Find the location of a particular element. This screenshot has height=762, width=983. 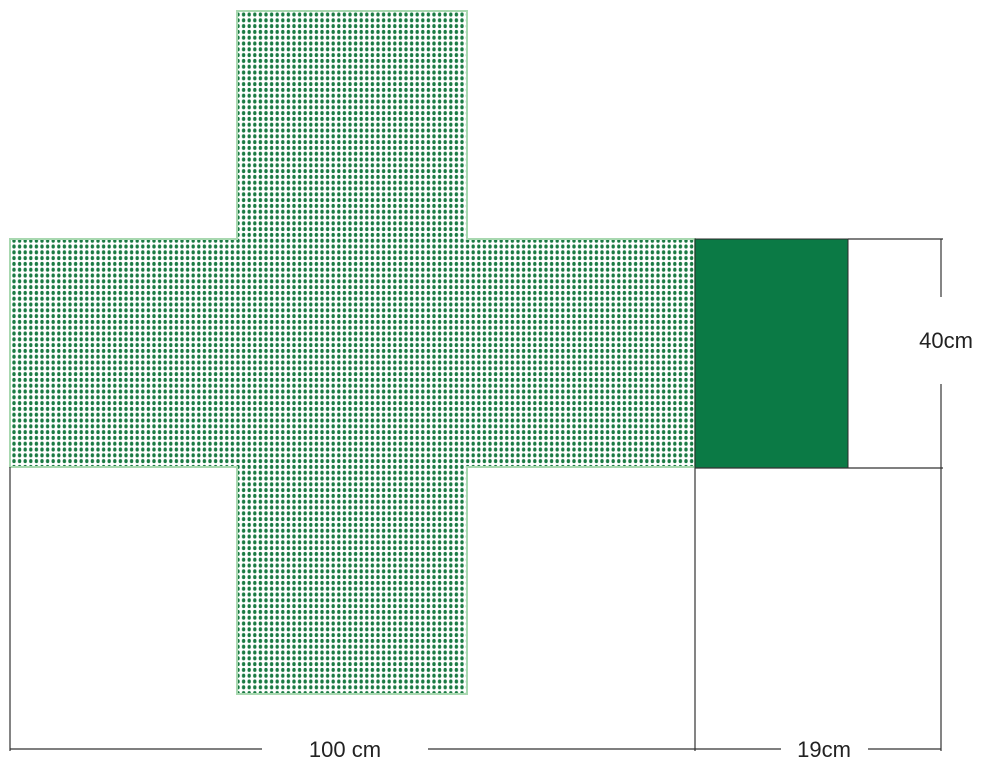

width-label: 100 cm is located at coordinates (345, 749).